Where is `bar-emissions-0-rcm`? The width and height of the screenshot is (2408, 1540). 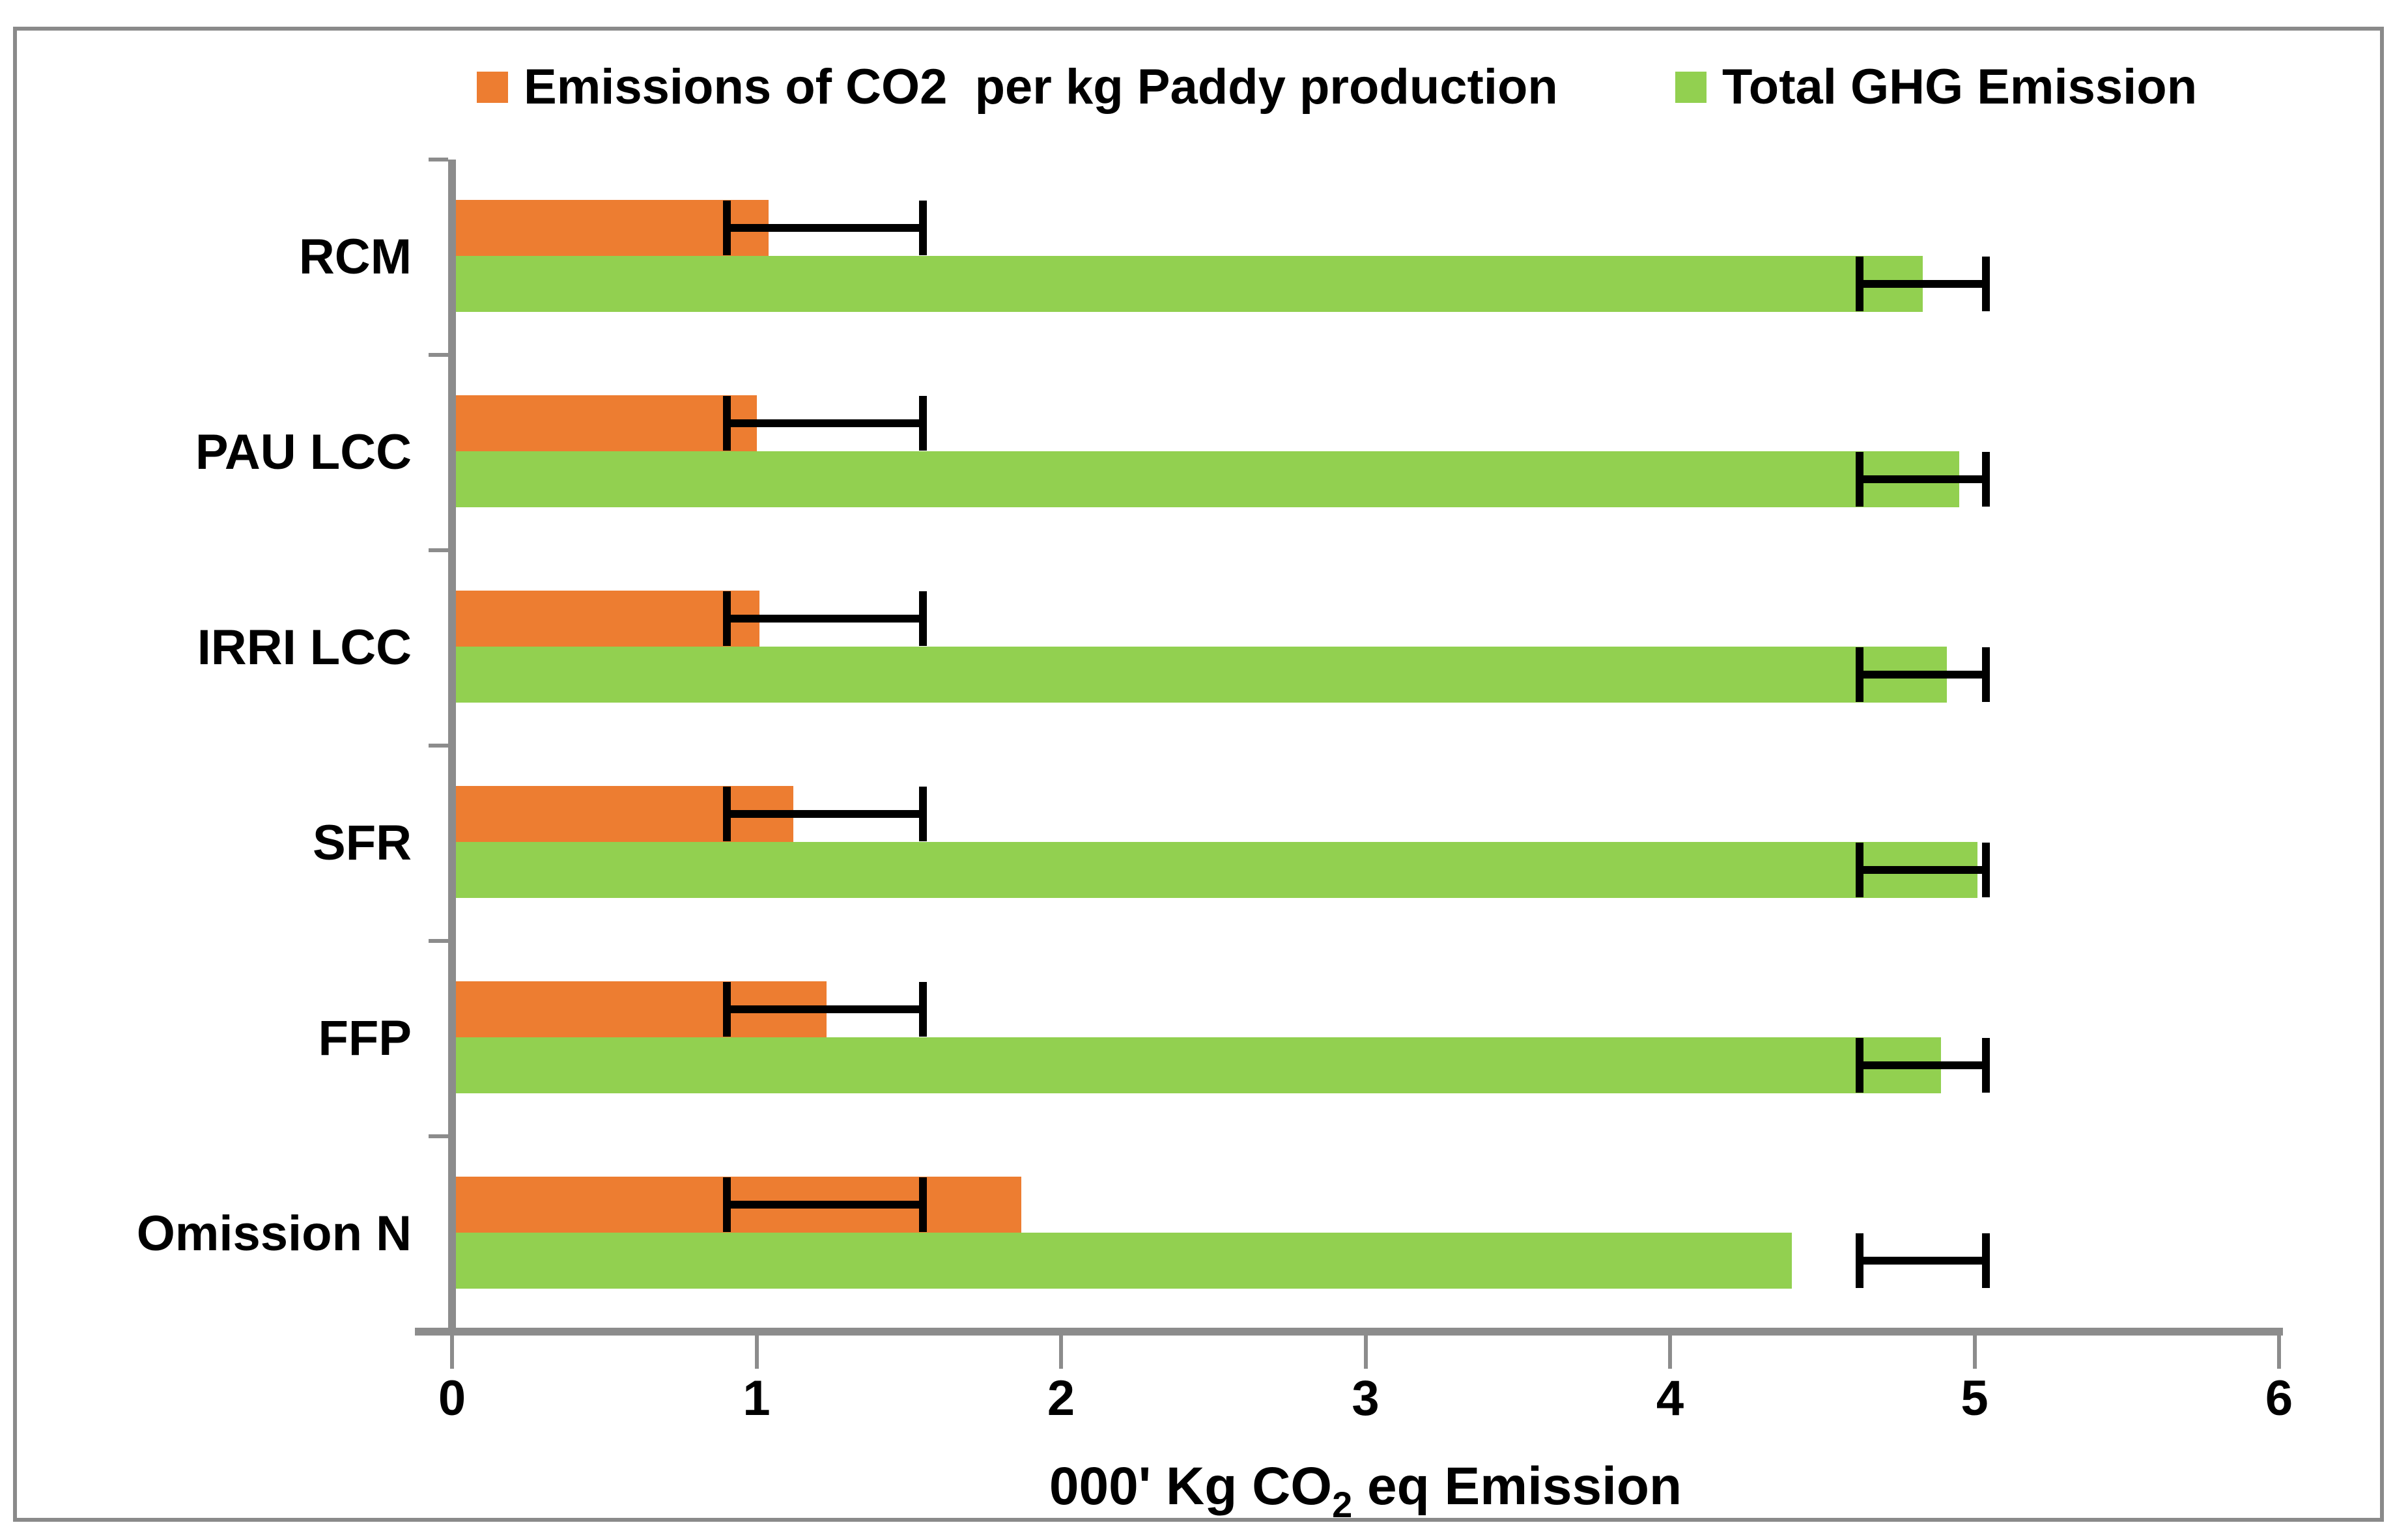
bar-emissions-0-rcm is located at coordinates (610, 228).